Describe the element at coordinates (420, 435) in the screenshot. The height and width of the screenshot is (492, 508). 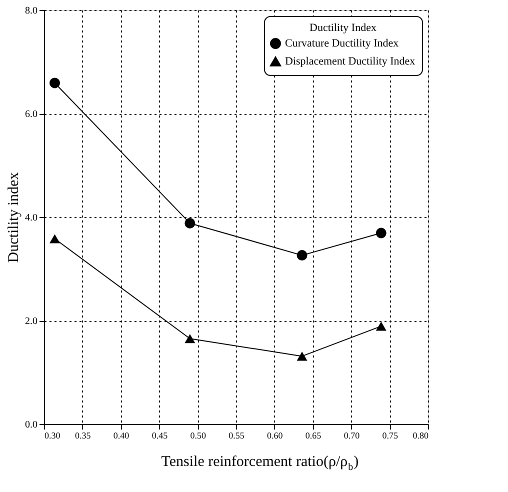
I see `x-tick-label: 0.80` at that location.